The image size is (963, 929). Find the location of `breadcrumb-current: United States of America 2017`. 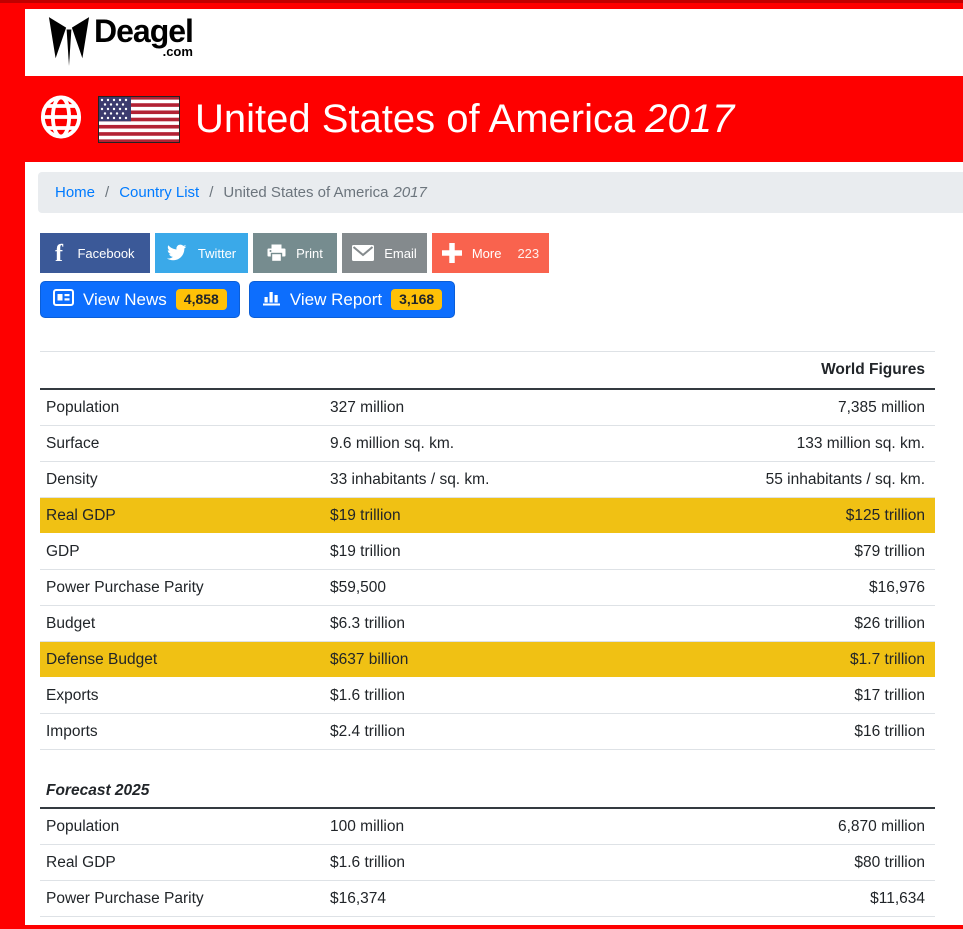

breadcrumb-current: United States of America 2017 is located at coordinates (325, 192).